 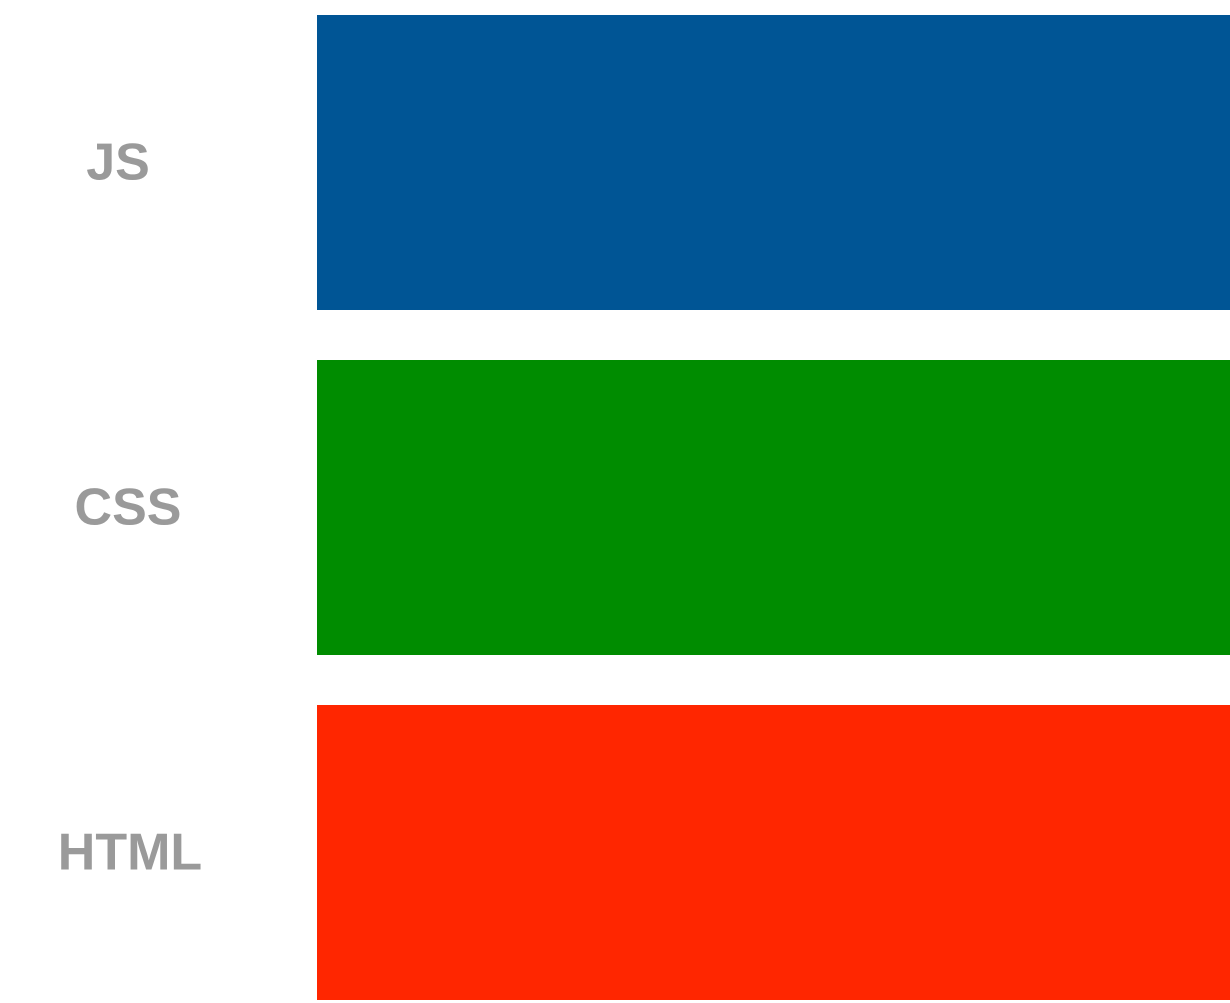 I want to click on category-labels-group: JS CSS HTML, so click(x=130, y=508).